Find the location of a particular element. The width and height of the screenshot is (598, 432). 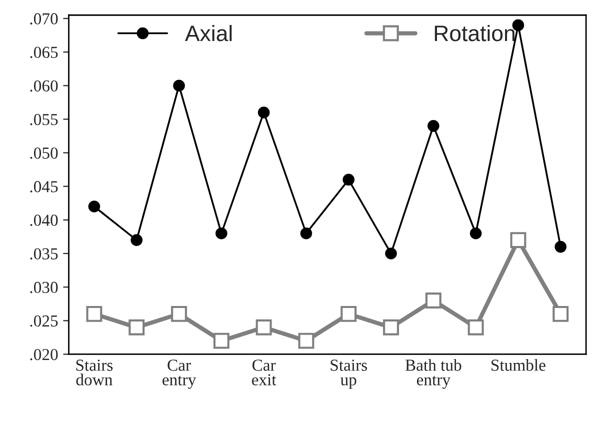

y-tick-label: .055 is located at coordinates (44, 120).